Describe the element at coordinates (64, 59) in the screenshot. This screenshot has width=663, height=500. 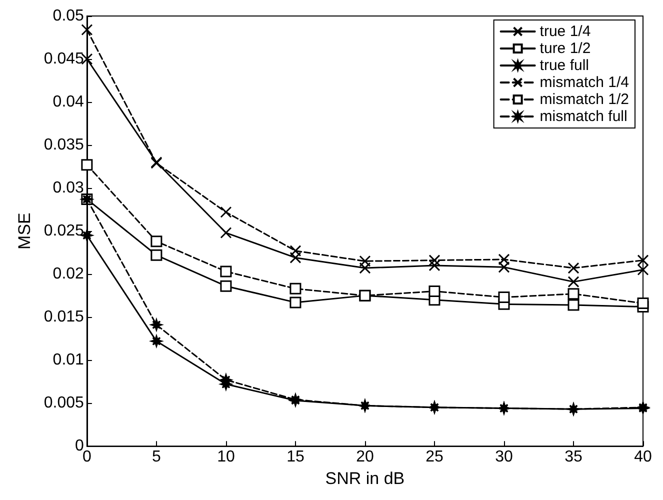
I see `y-tick-label: 0.045` at that location.